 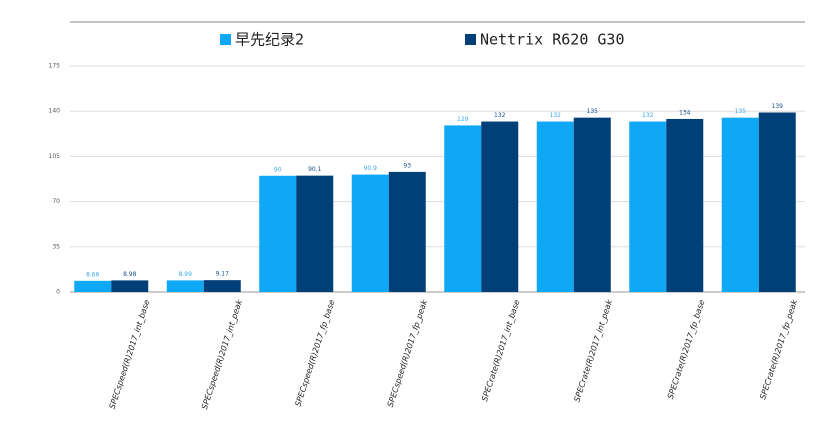 What do you see at coordinates (130, 355) in the screenshot?
I see `x-tick-label: SPECspeed(R)2017_int_base` at bounding box center [130, 355].